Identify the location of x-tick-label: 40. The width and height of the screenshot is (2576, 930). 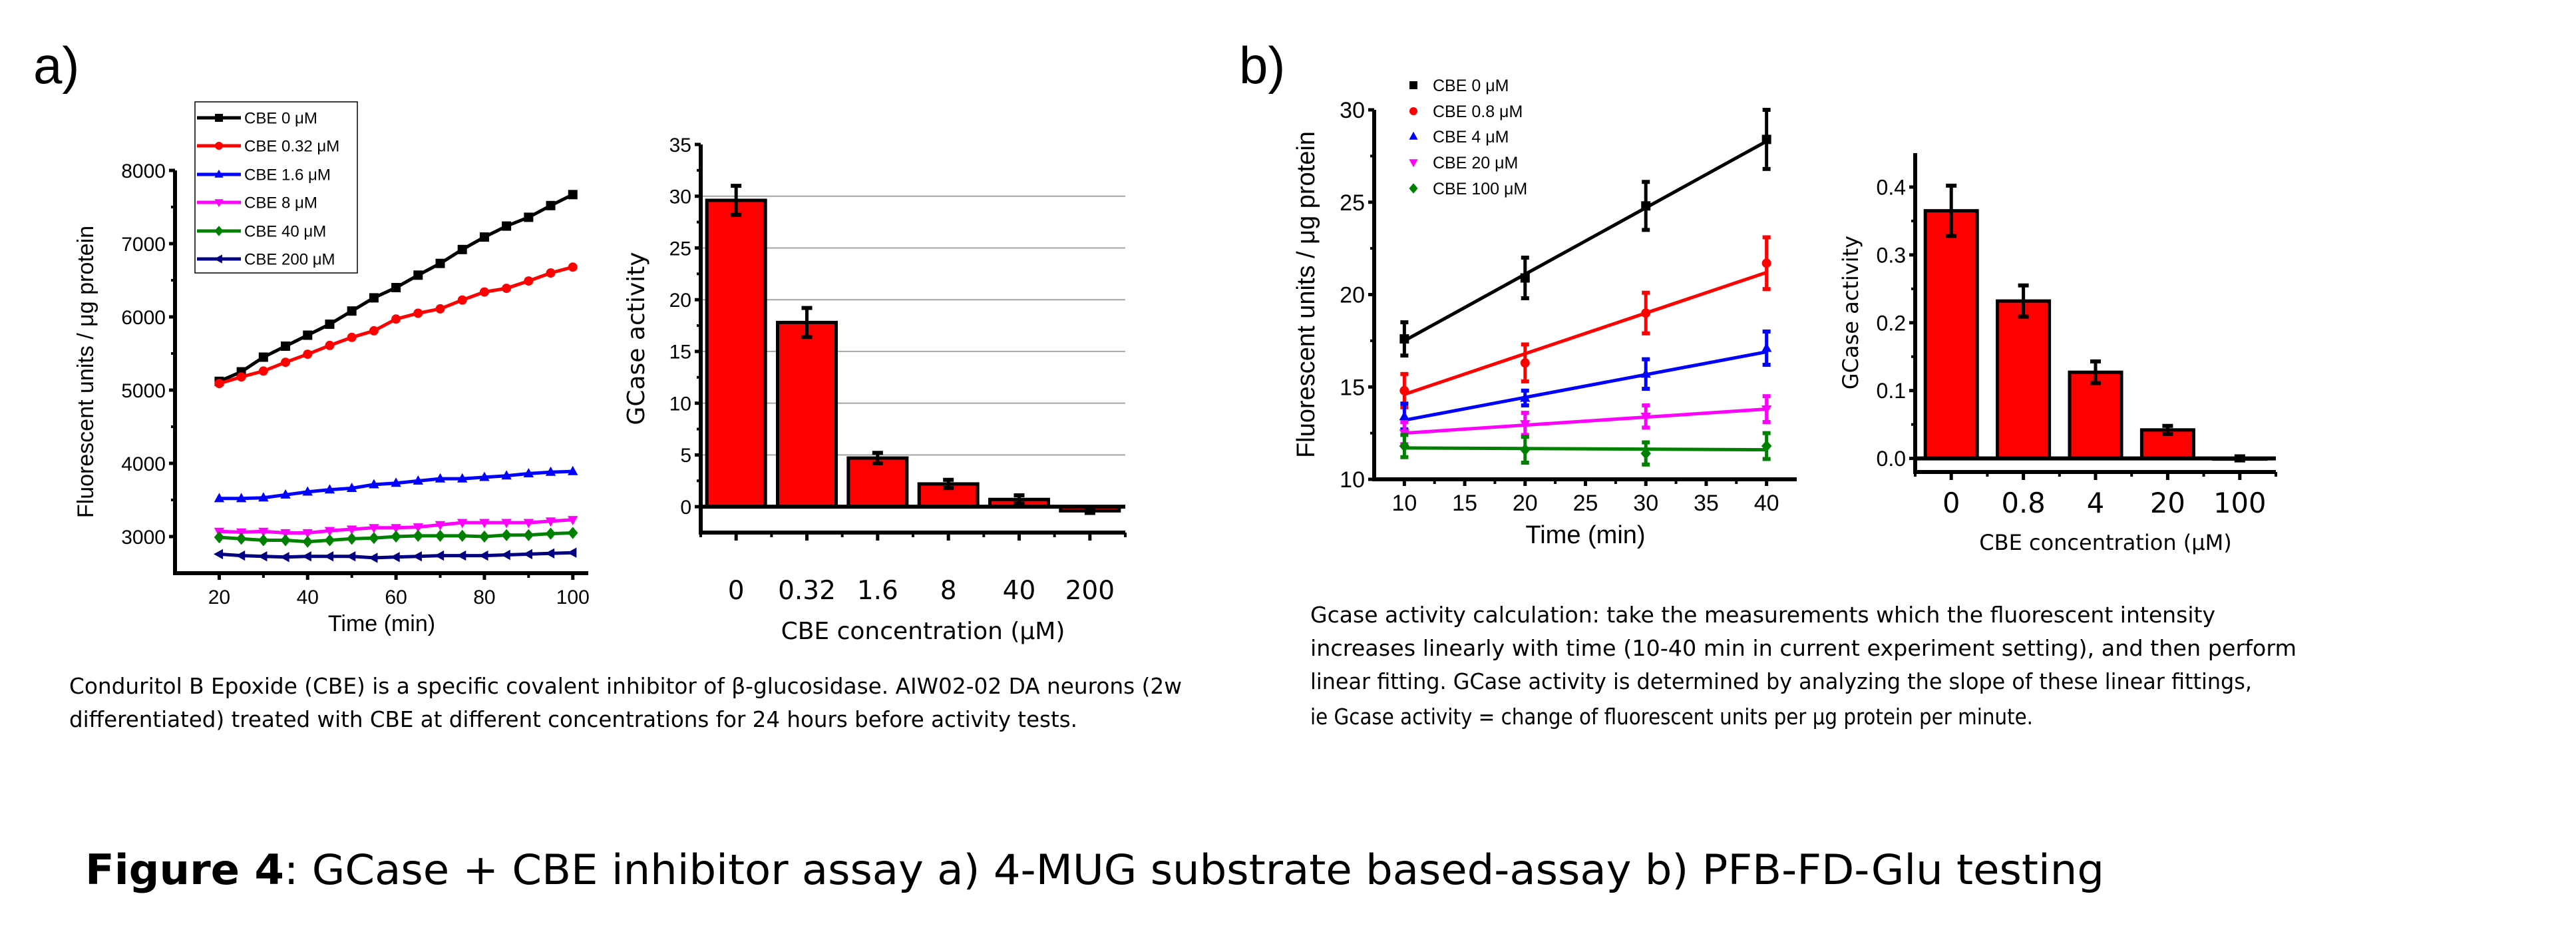
(1020, 591).